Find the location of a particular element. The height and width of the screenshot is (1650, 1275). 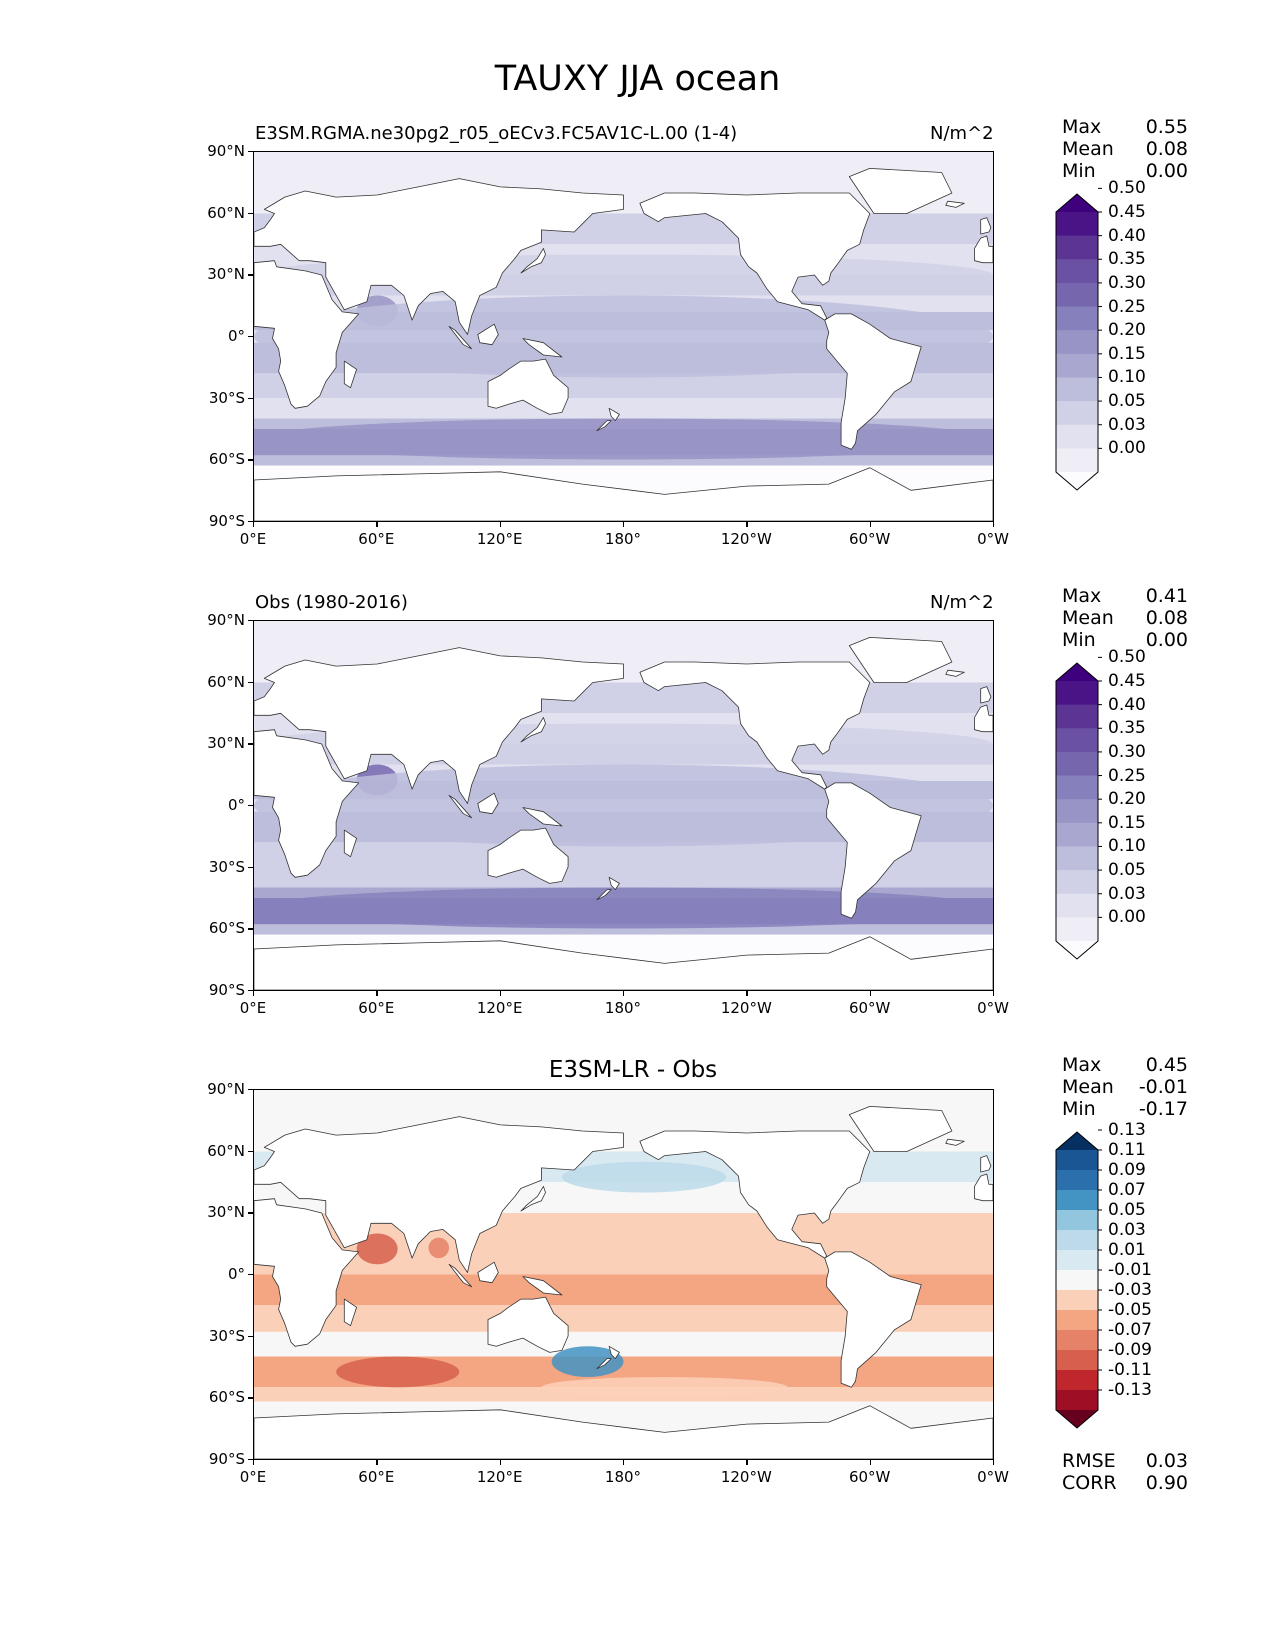

y-tick-label: 30°S is located at coordinates (226, 397).